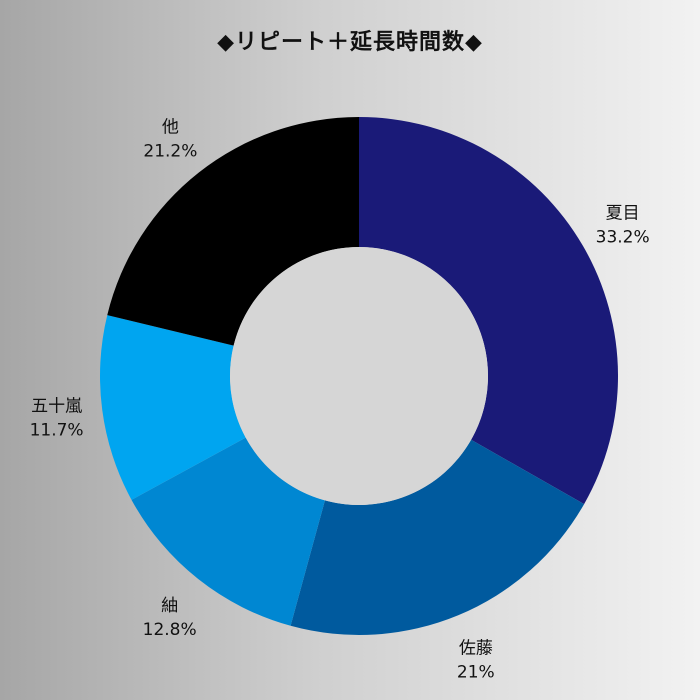 Image resolution: width=700 pixels, height=700 pixels. What do you see at coordinates (623, 238) in the screenshot?
I see `slice-value-0: 33.2%` at bounding box center [623, 238].